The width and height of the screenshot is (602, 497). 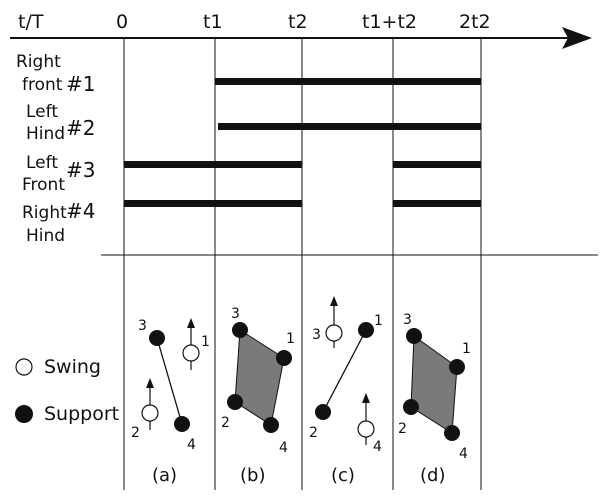 I want to click on panel-c-foot3-swing, so click(x=334, y=333).